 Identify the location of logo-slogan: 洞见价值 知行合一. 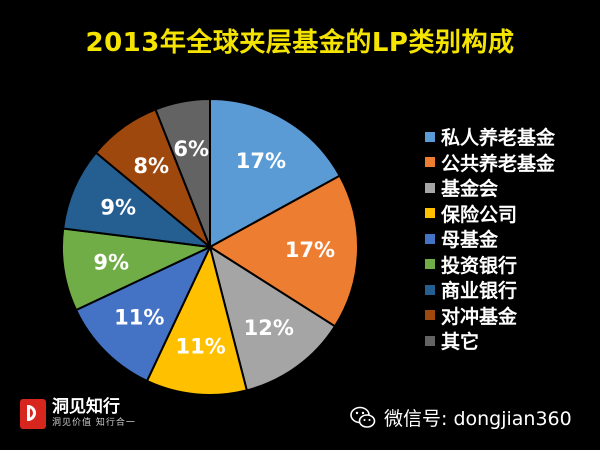
(94, 423).